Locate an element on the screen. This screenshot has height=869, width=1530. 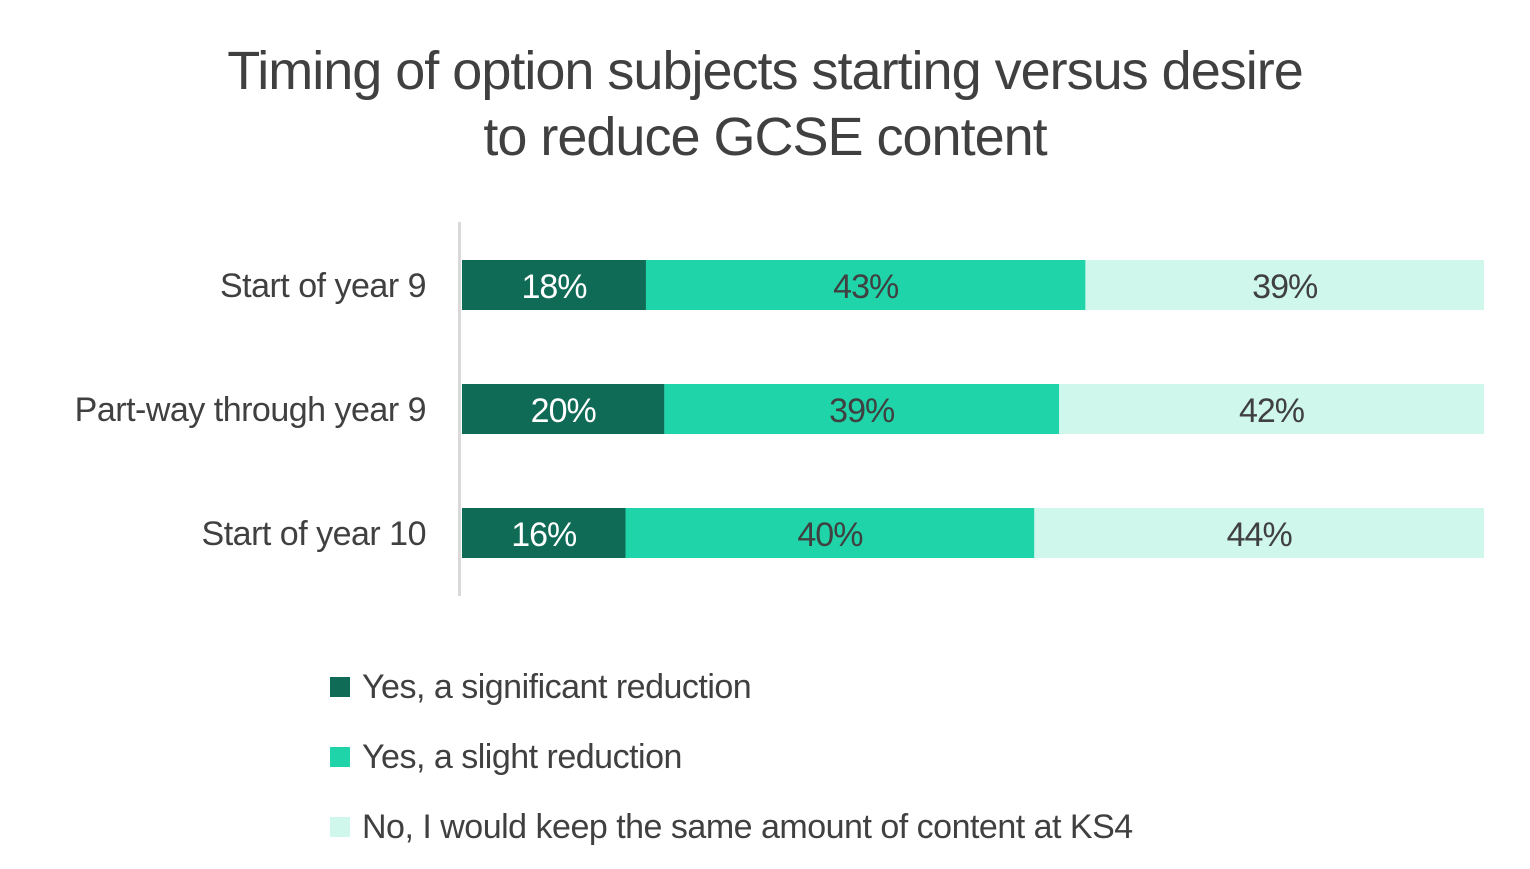
data-label-start-of-year-9-series-3: 39% is located at coordinates (1285, 287).